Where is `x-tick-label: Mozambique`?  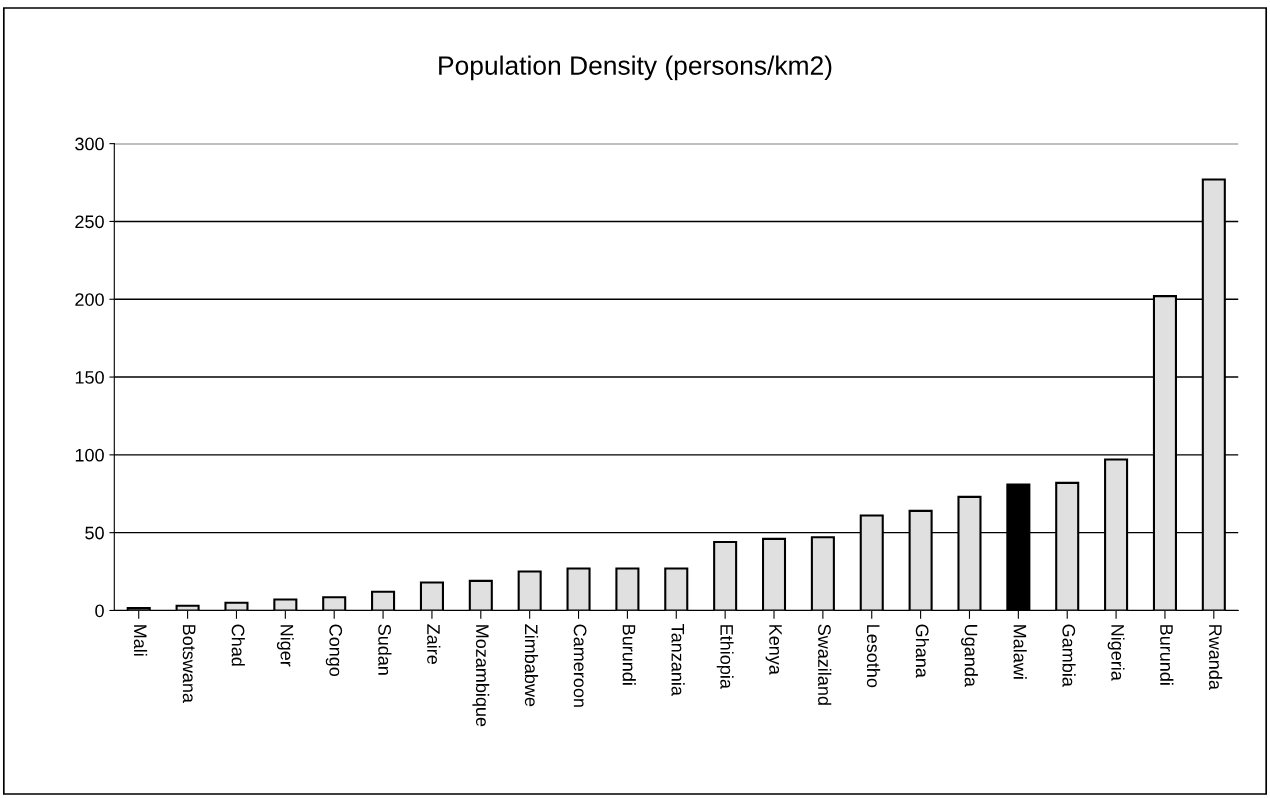 x-tick-label: Mozambique is located at coordinates (481, 676).